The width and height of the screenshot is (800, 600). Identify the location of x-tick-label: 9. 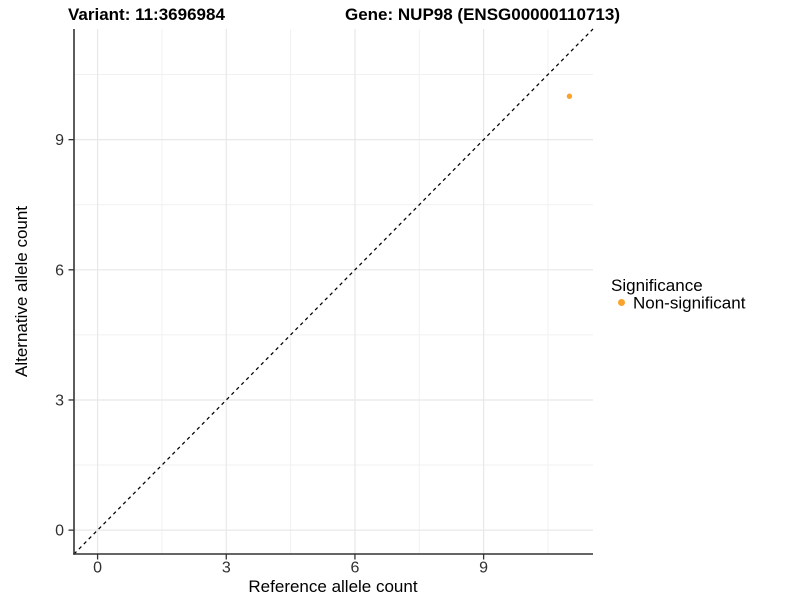
(483, 568).